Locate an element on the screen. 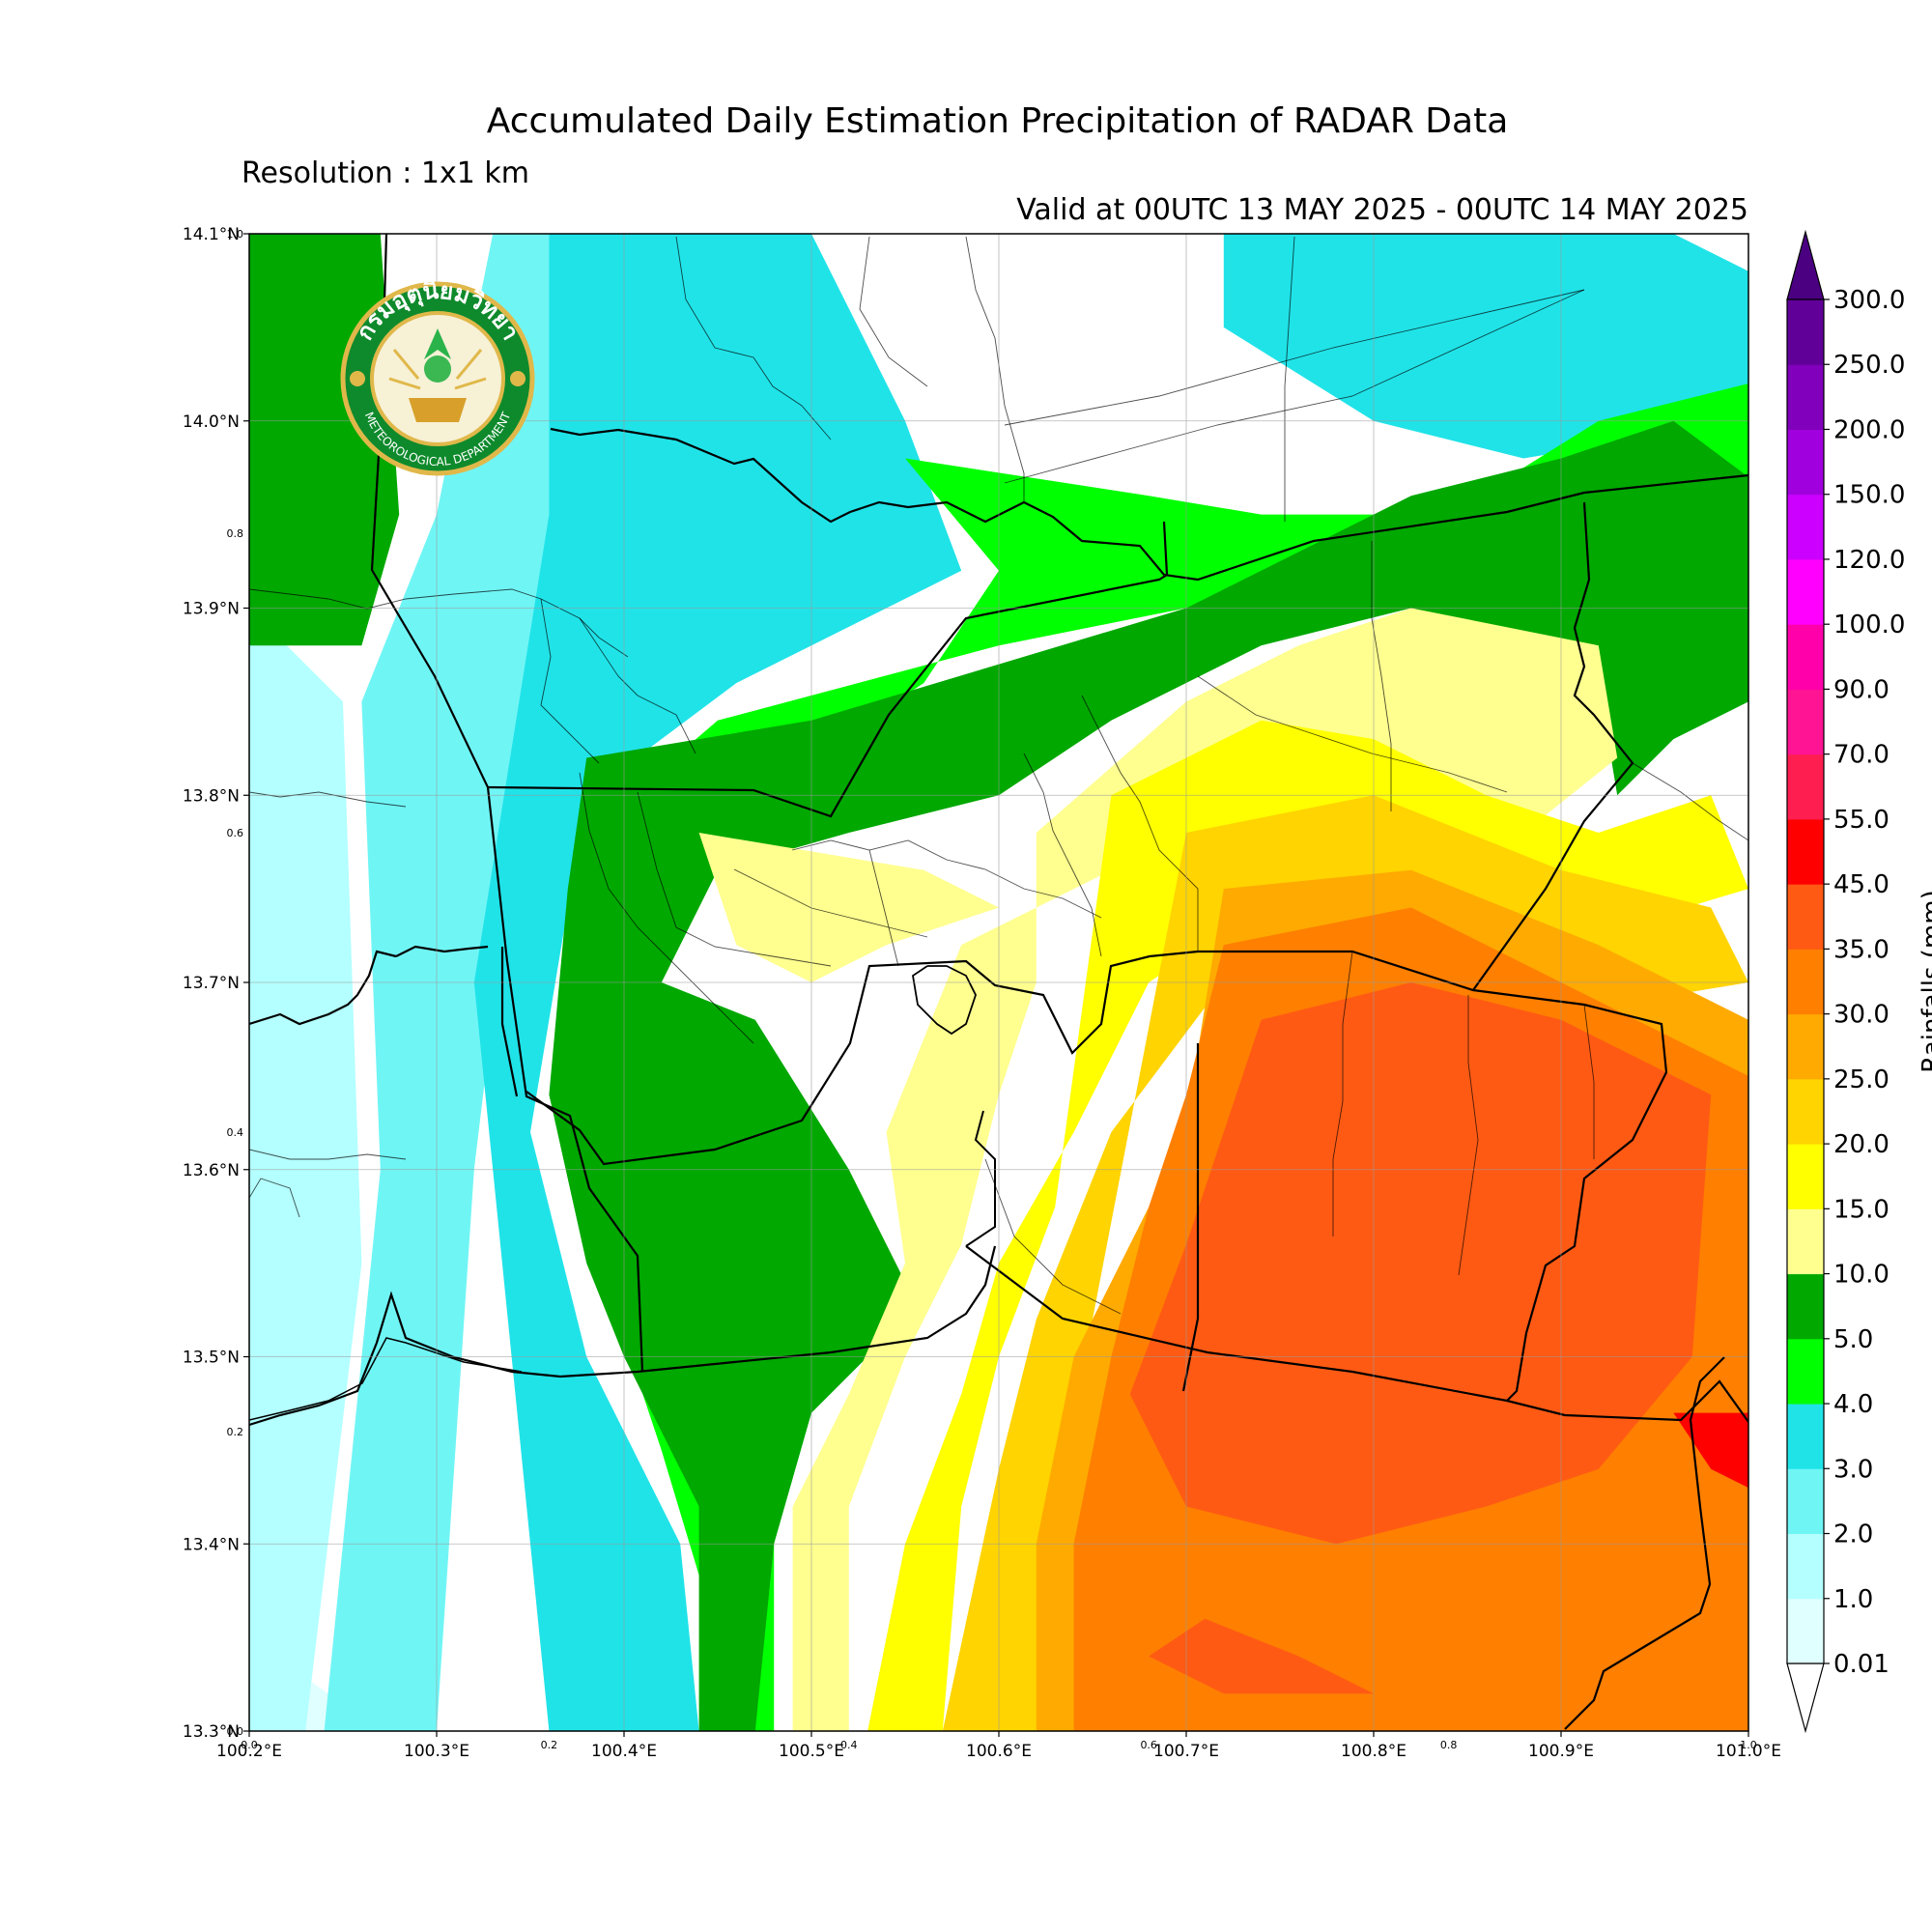 The width and height of the screenshot is (1932, 1932). province-boundary-bkk is located at coordinates (862, 1058).